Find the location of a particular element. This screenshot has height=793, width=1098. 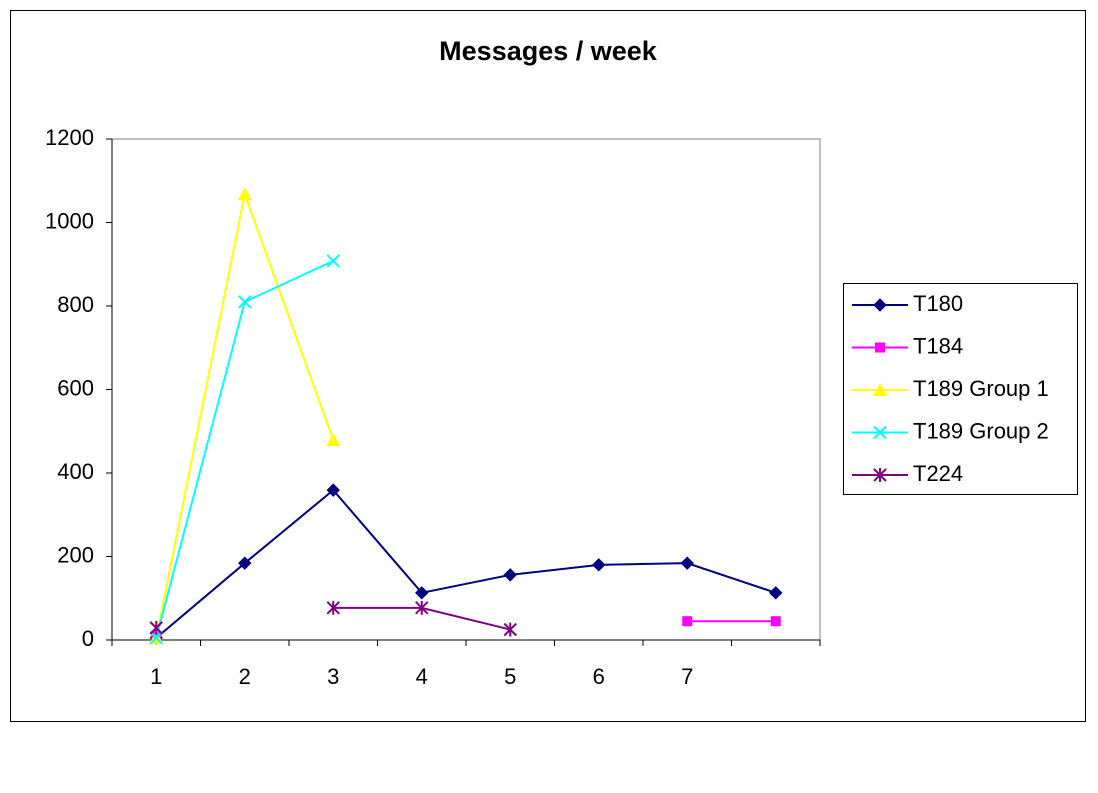

chart-title: Messages / week is located at coordinates (548, 51).